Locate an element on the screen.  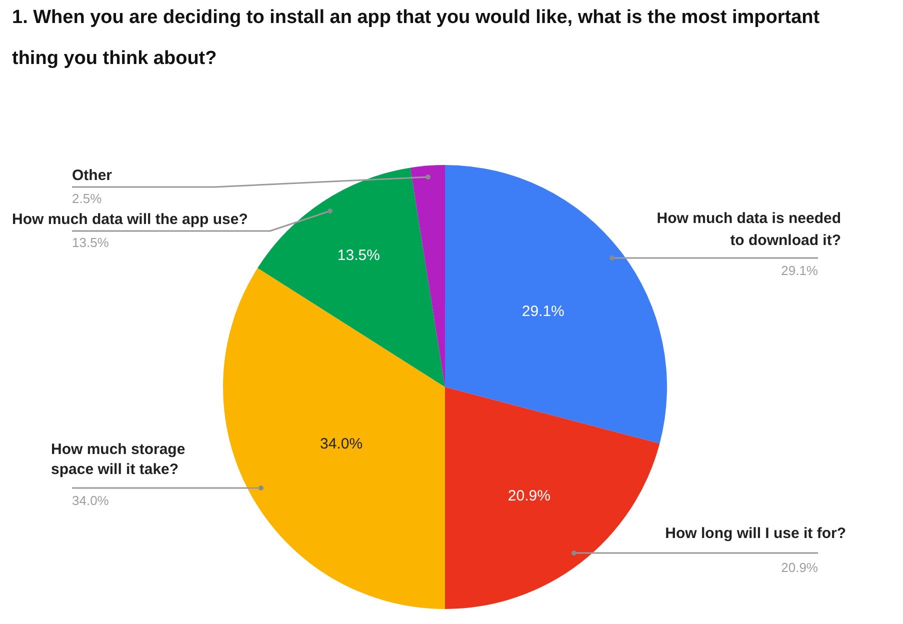
data-label: 13.5% is located at coordinates (358, 255).